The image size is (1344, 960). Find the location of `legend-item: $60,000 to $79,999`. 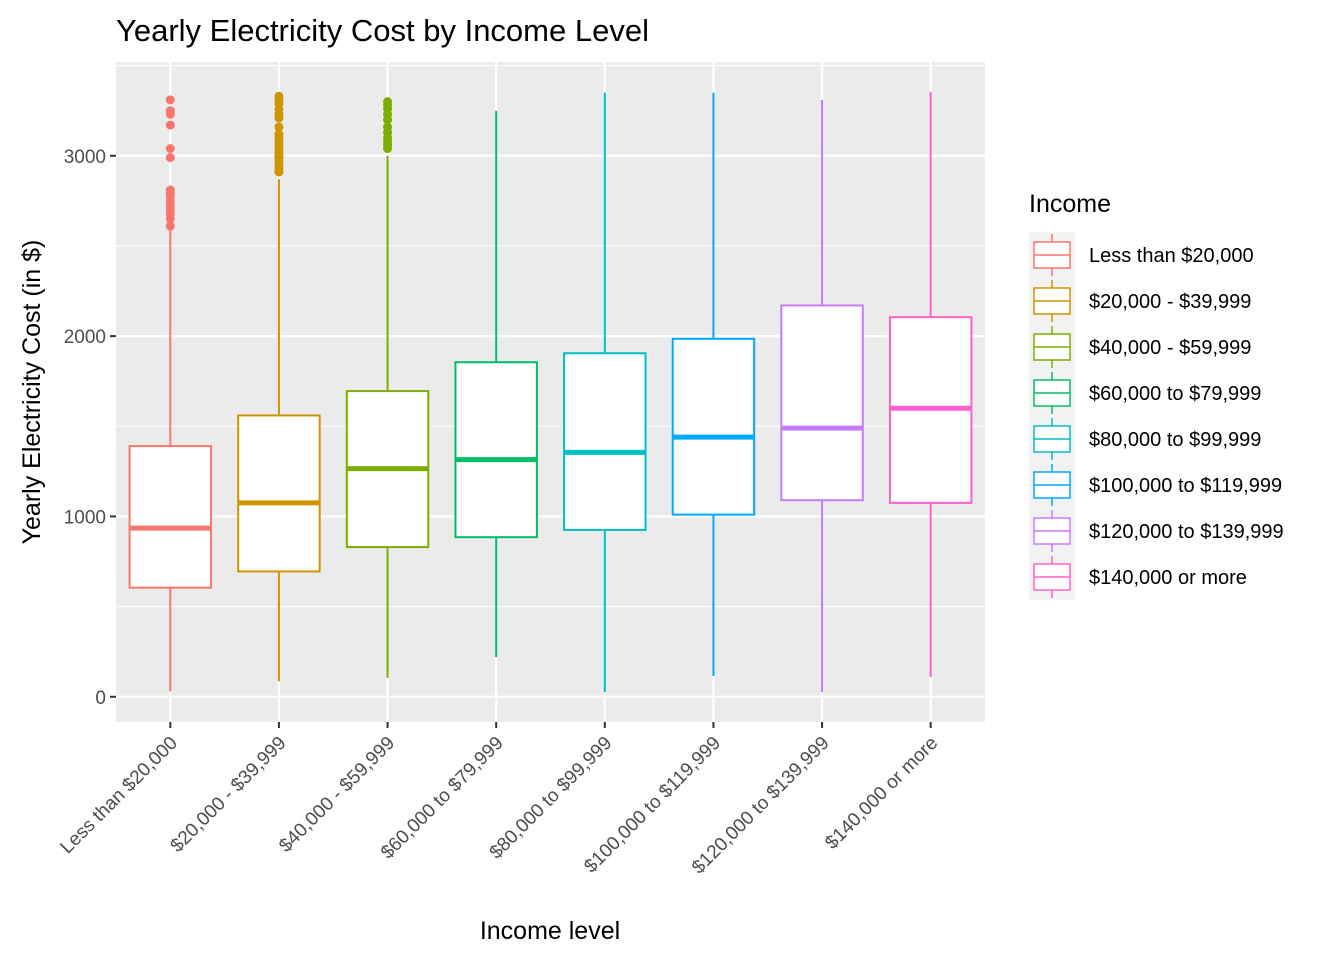

legend-item: $60,000 to $79,999 is located at coordinates (1147, 393).